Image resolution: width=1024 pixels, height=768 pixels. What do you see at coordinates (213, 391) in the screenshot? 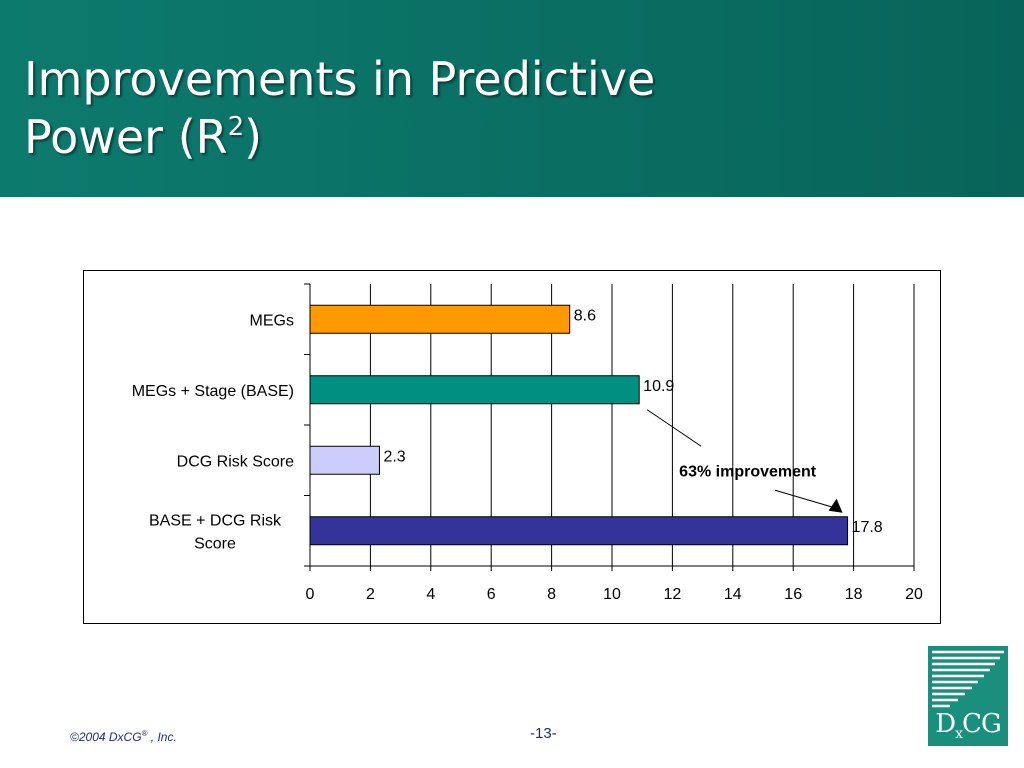
I see `category-label: MEGs + Stage (BASE)` at bounding box center [213, 391].